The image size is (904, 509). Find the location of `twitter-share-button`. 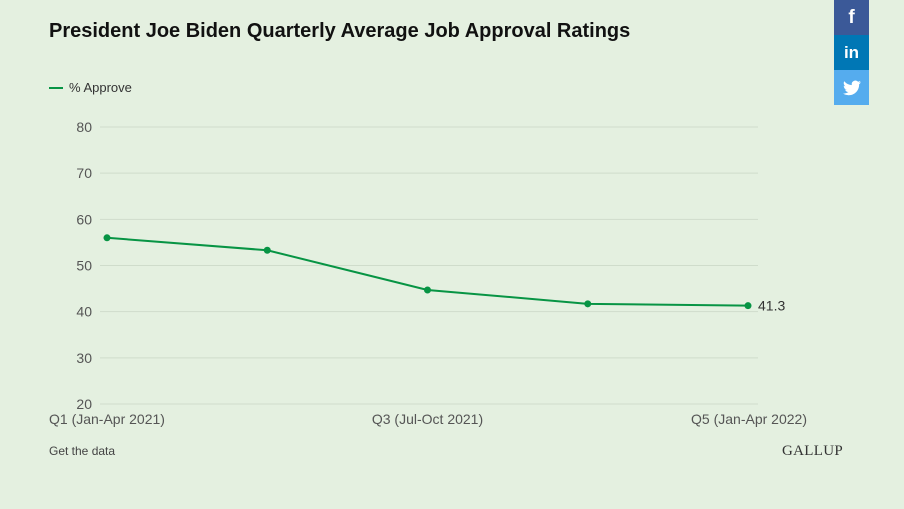

twitter-share-button is located at coordinates (851, 87).